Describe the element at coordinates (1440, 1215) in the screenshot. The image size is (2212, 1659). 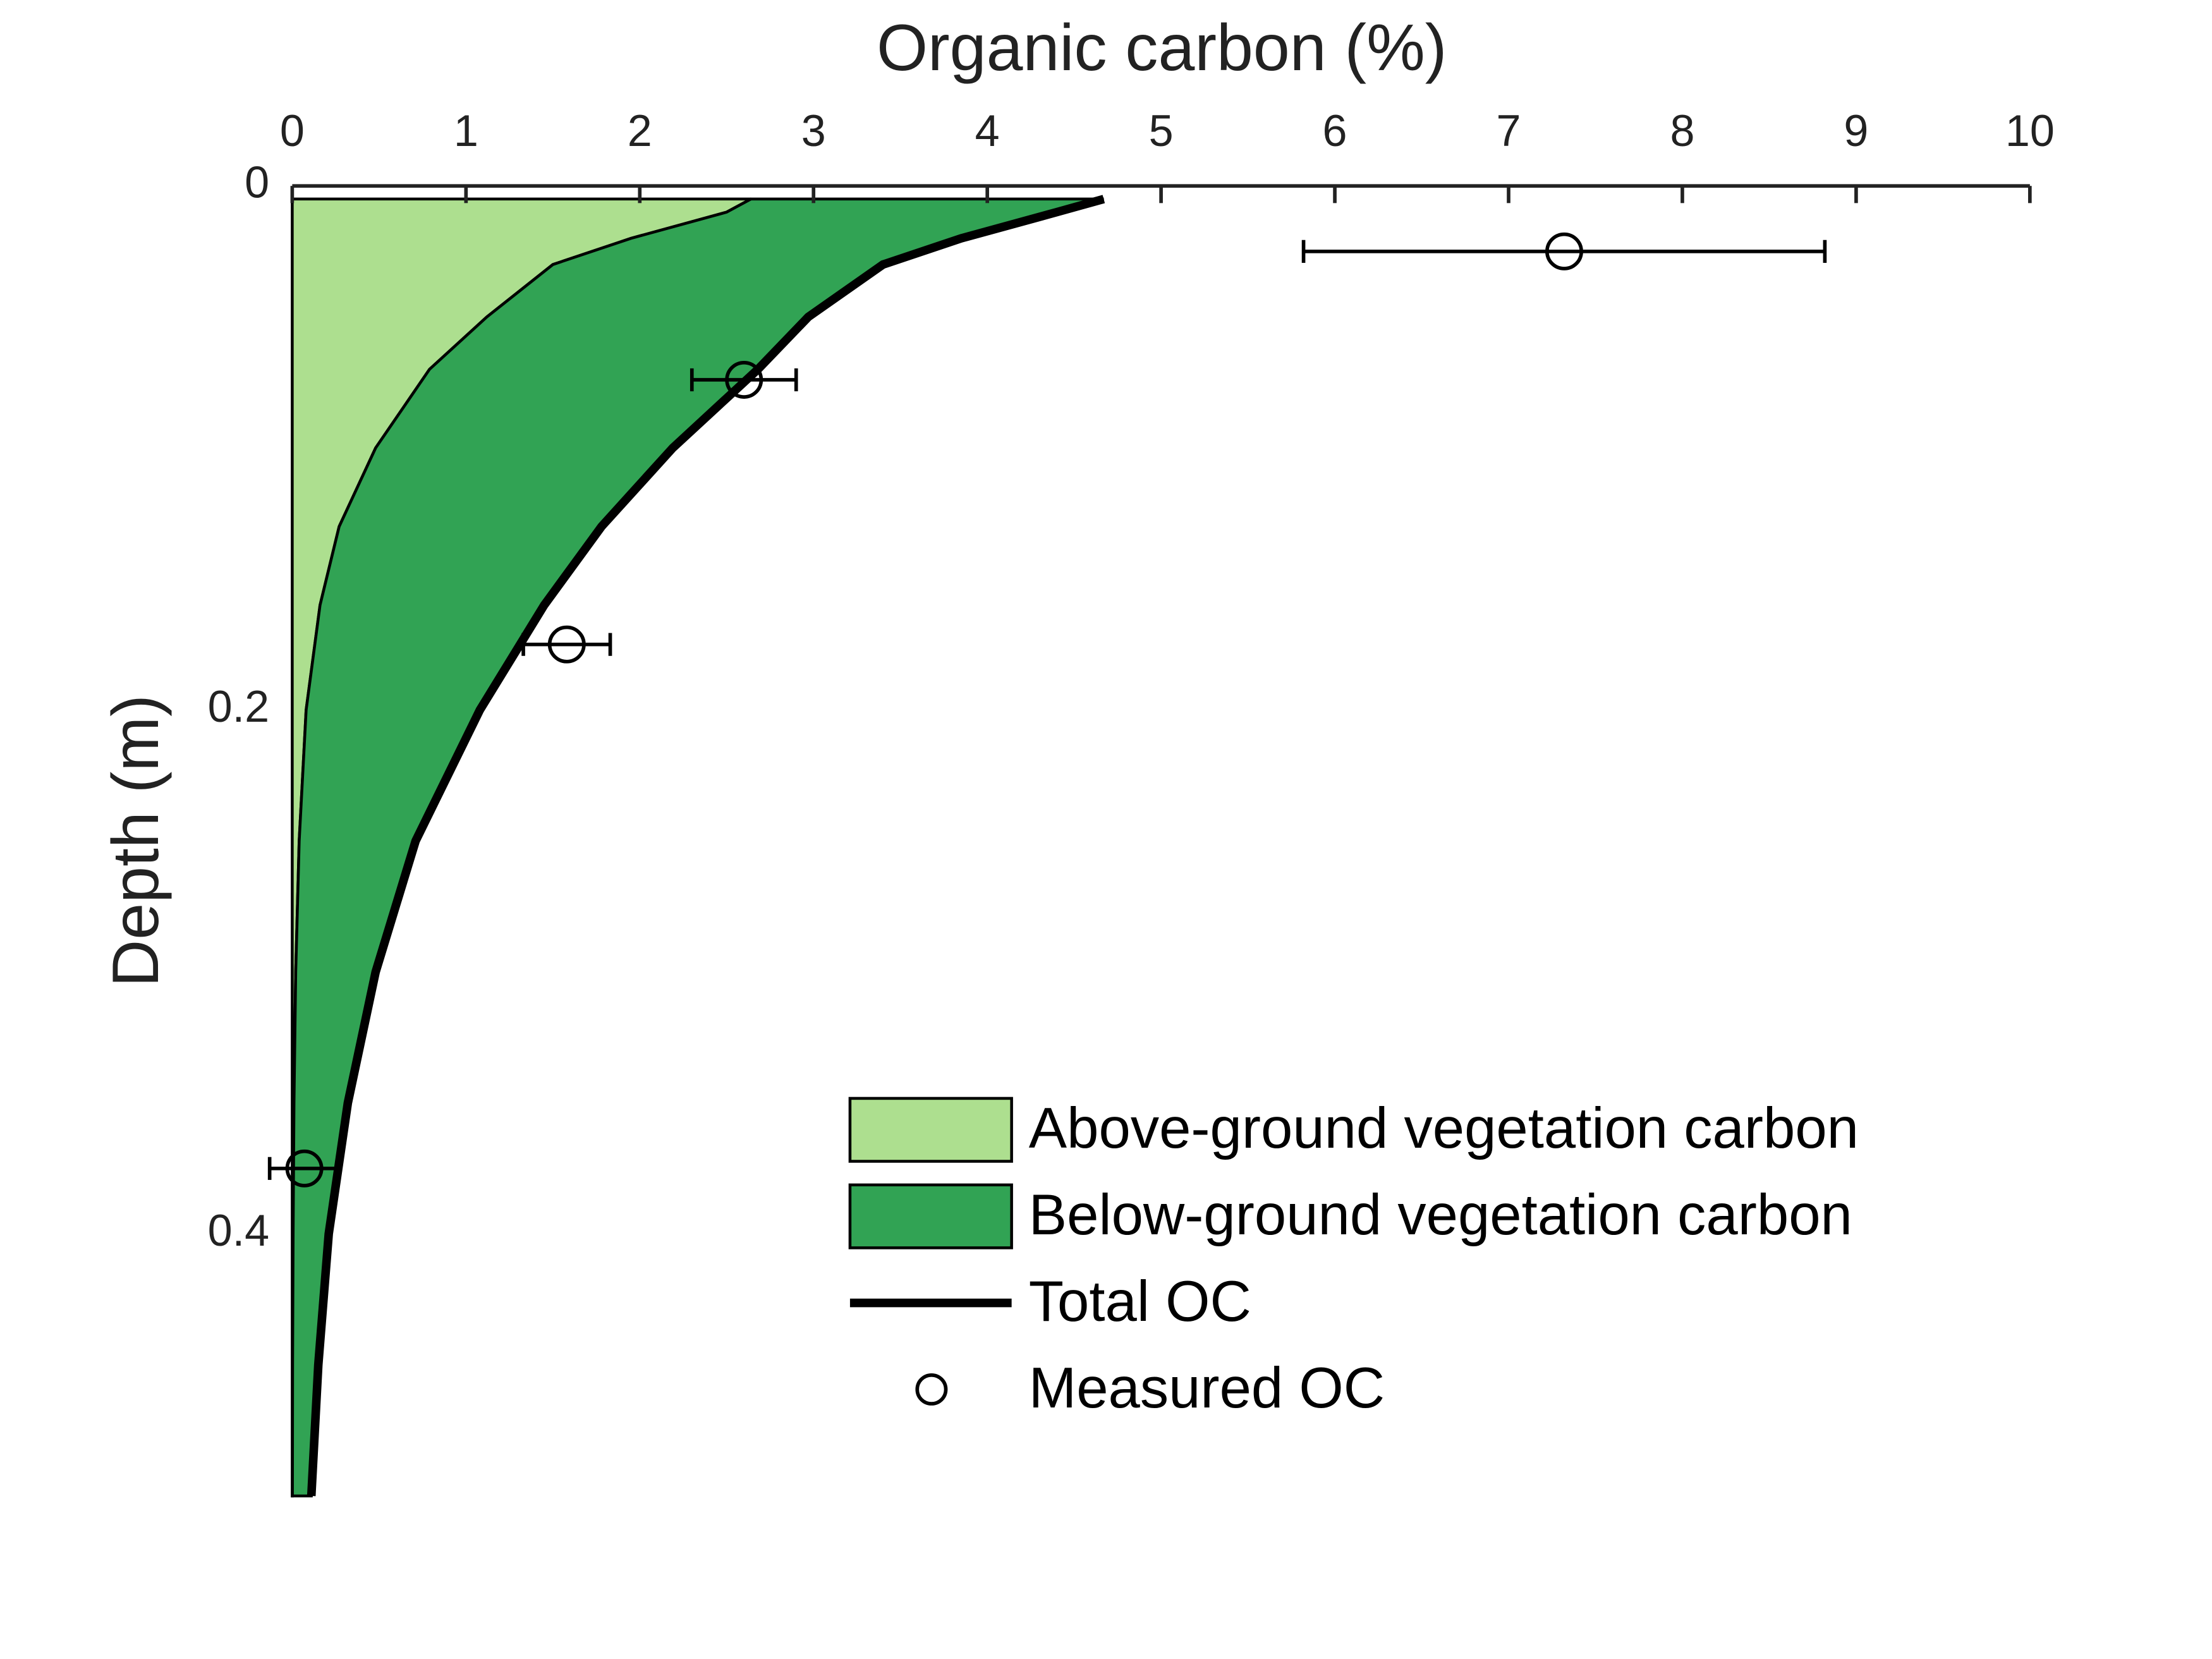
I see `legend-label: Below-ground vegetation carbon` at that location.